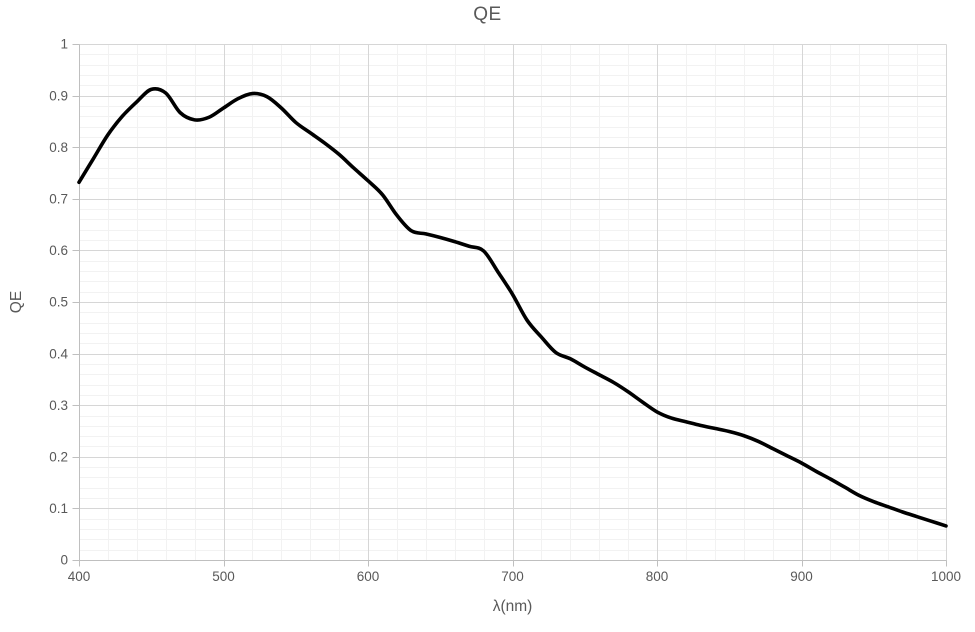  I want to click on y-tick-label: 1, so click(64, 44).